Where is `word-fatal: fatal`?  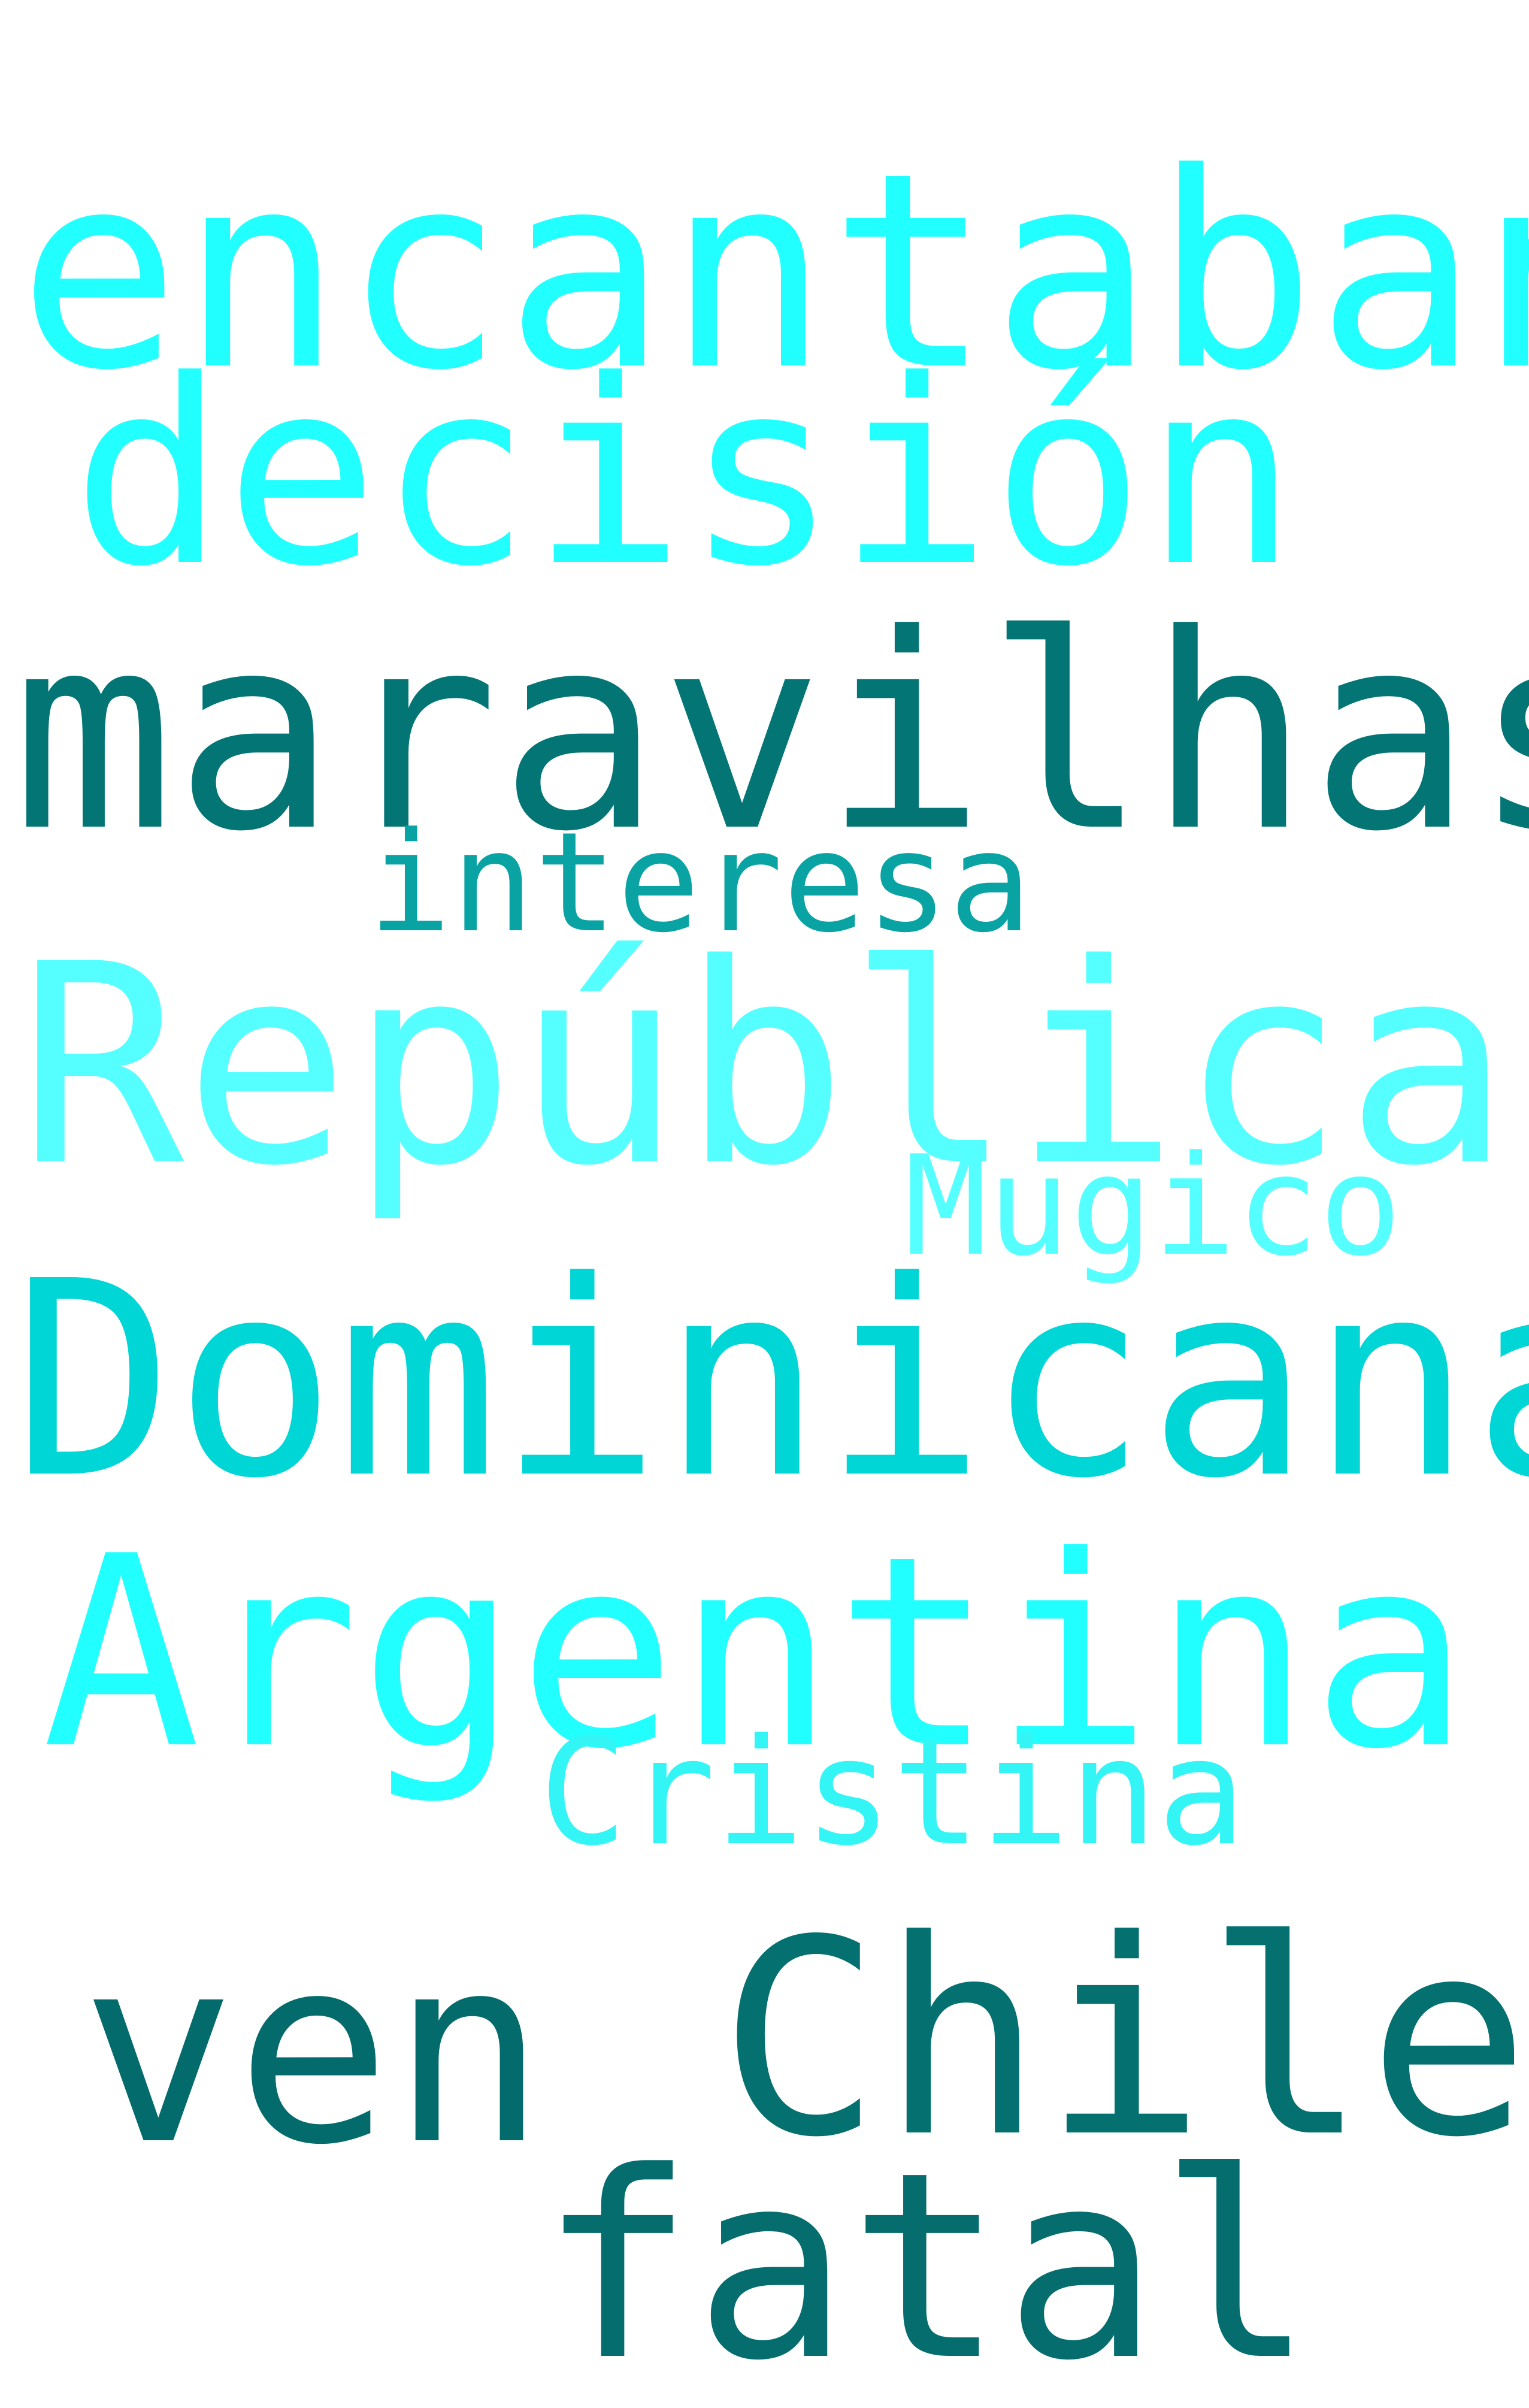 word-fatal: fatal is located at coordinates (927, 2262).